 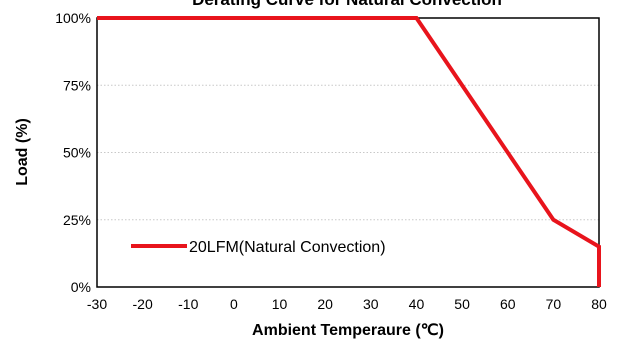 I want to click on x-tick-label: 60, so click(x=508, y=304).